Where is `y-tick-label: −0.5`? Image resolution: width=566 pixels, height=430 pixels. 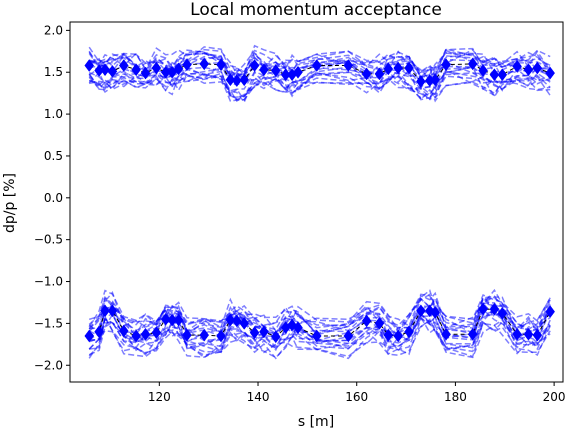 y-tick-label: −0.5 is located at coordinates (48, 240).